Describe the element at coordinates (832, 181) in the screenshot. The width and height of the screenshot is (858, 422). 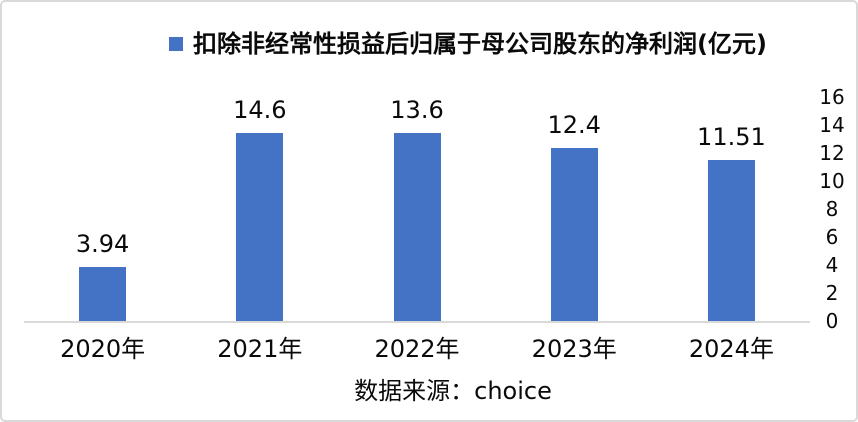
I see `y-axis-tick-label: 10` at that location.